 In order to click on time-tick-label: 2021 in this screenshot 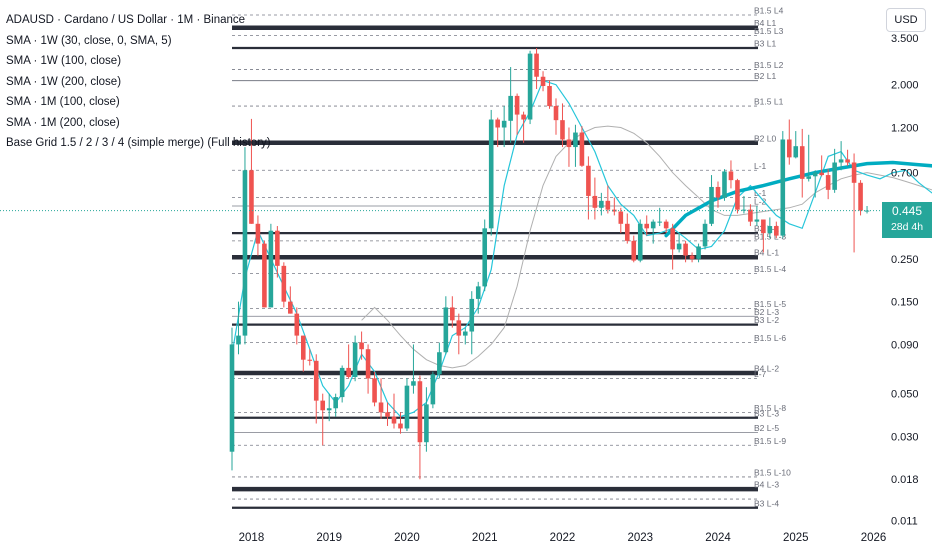, I will do `click(485, 538)`.